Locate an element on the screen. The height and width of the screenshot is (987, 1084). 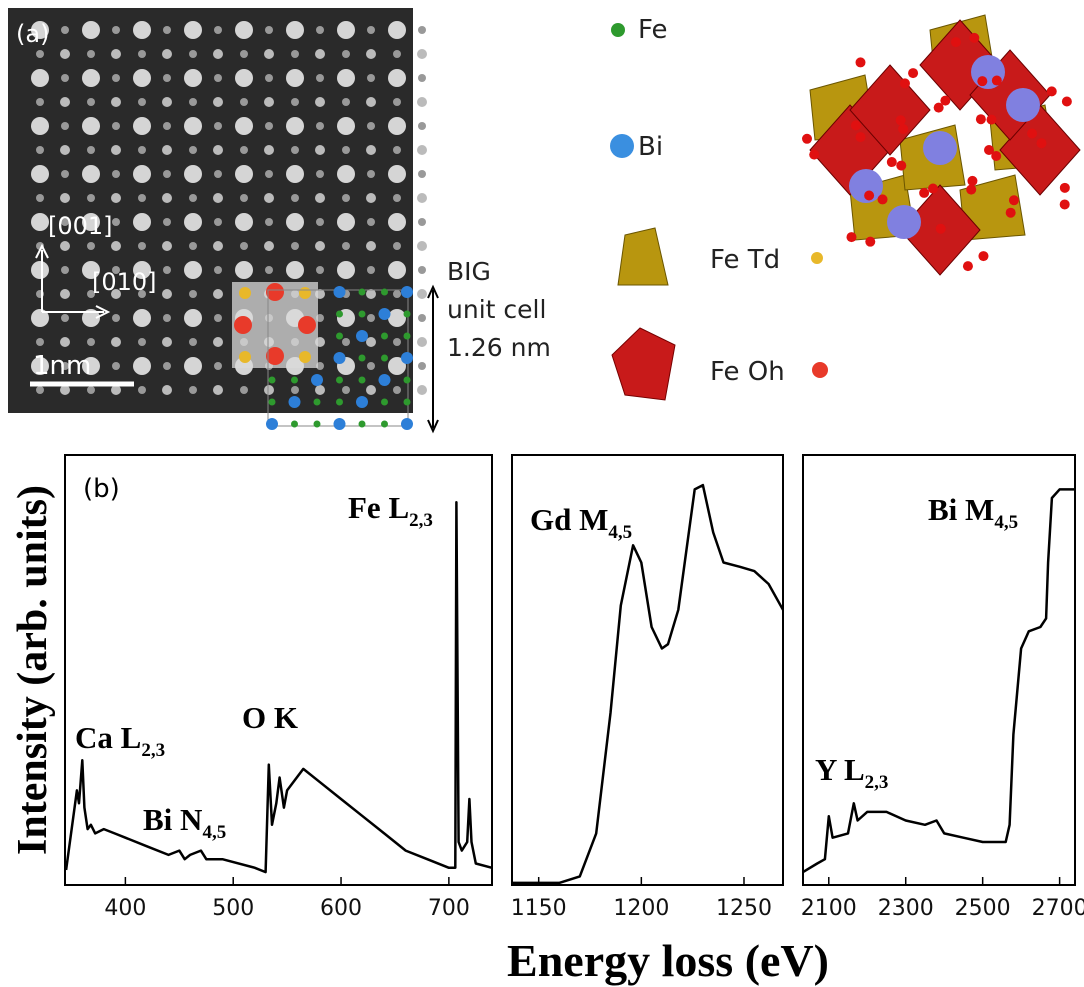
peak-label-sub: 4,5 is located at coordinates (214, 832).